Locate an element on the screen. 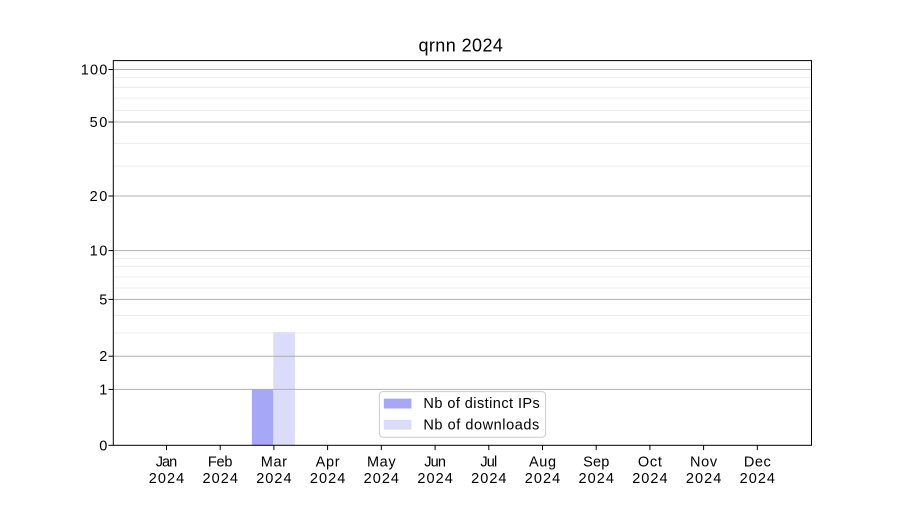 The image size is (900, 505). svg-text: Oct is located at coordinates (650, 462).